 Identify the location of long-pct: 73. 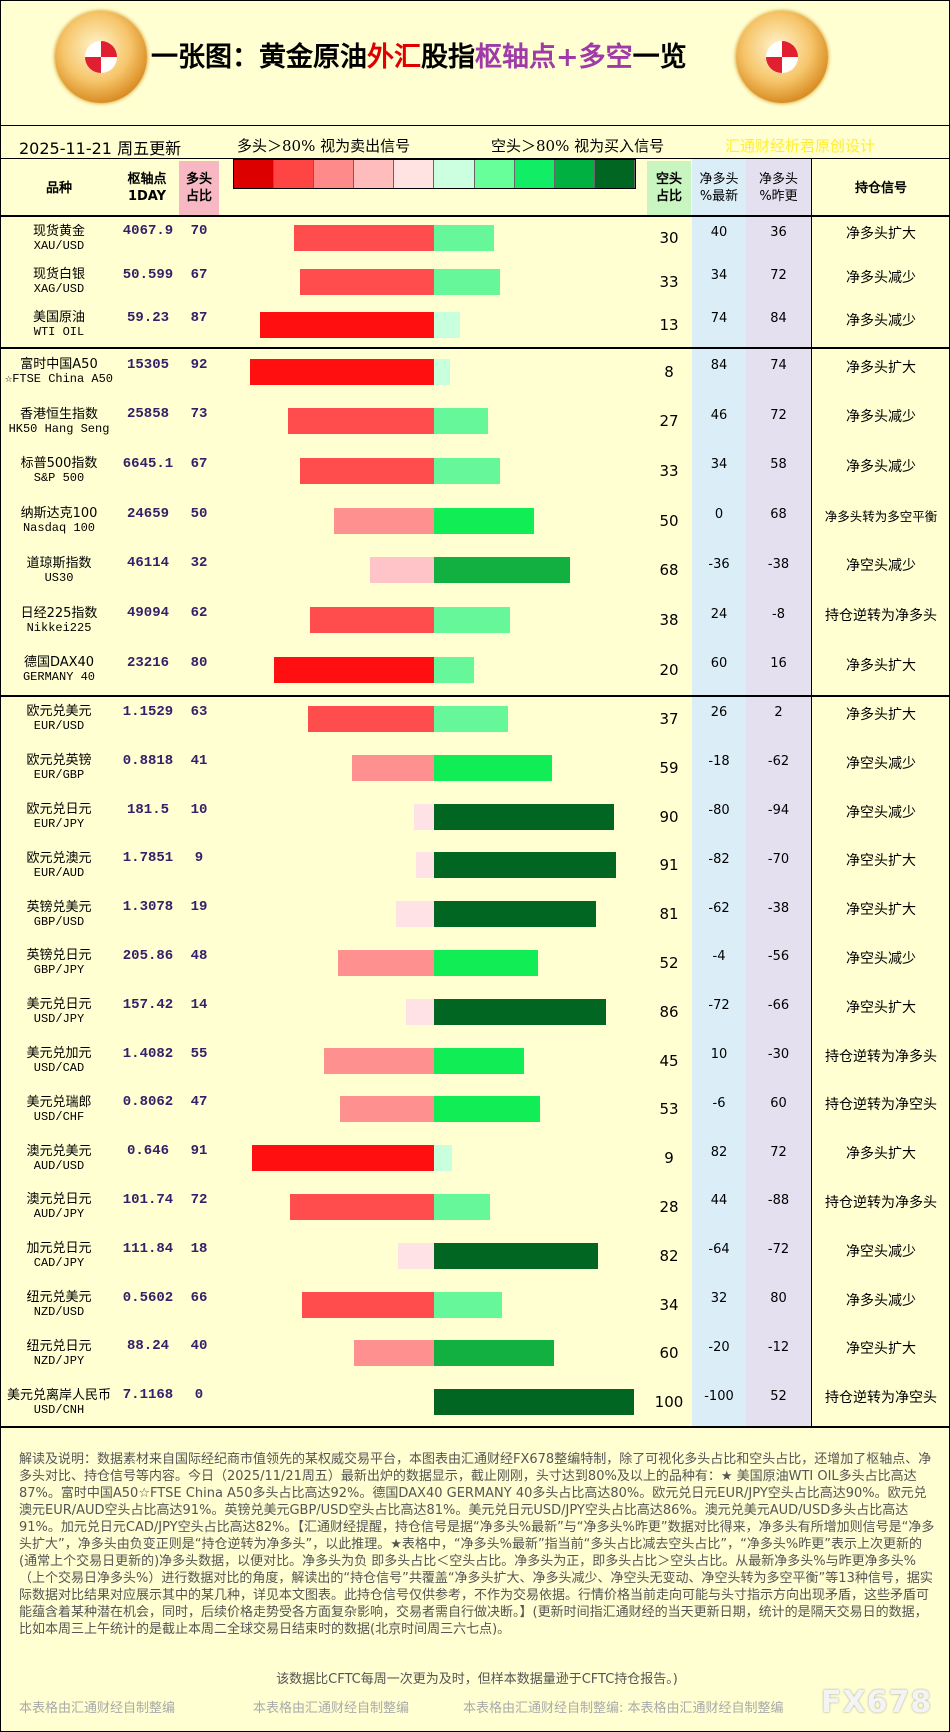
(199, 414).